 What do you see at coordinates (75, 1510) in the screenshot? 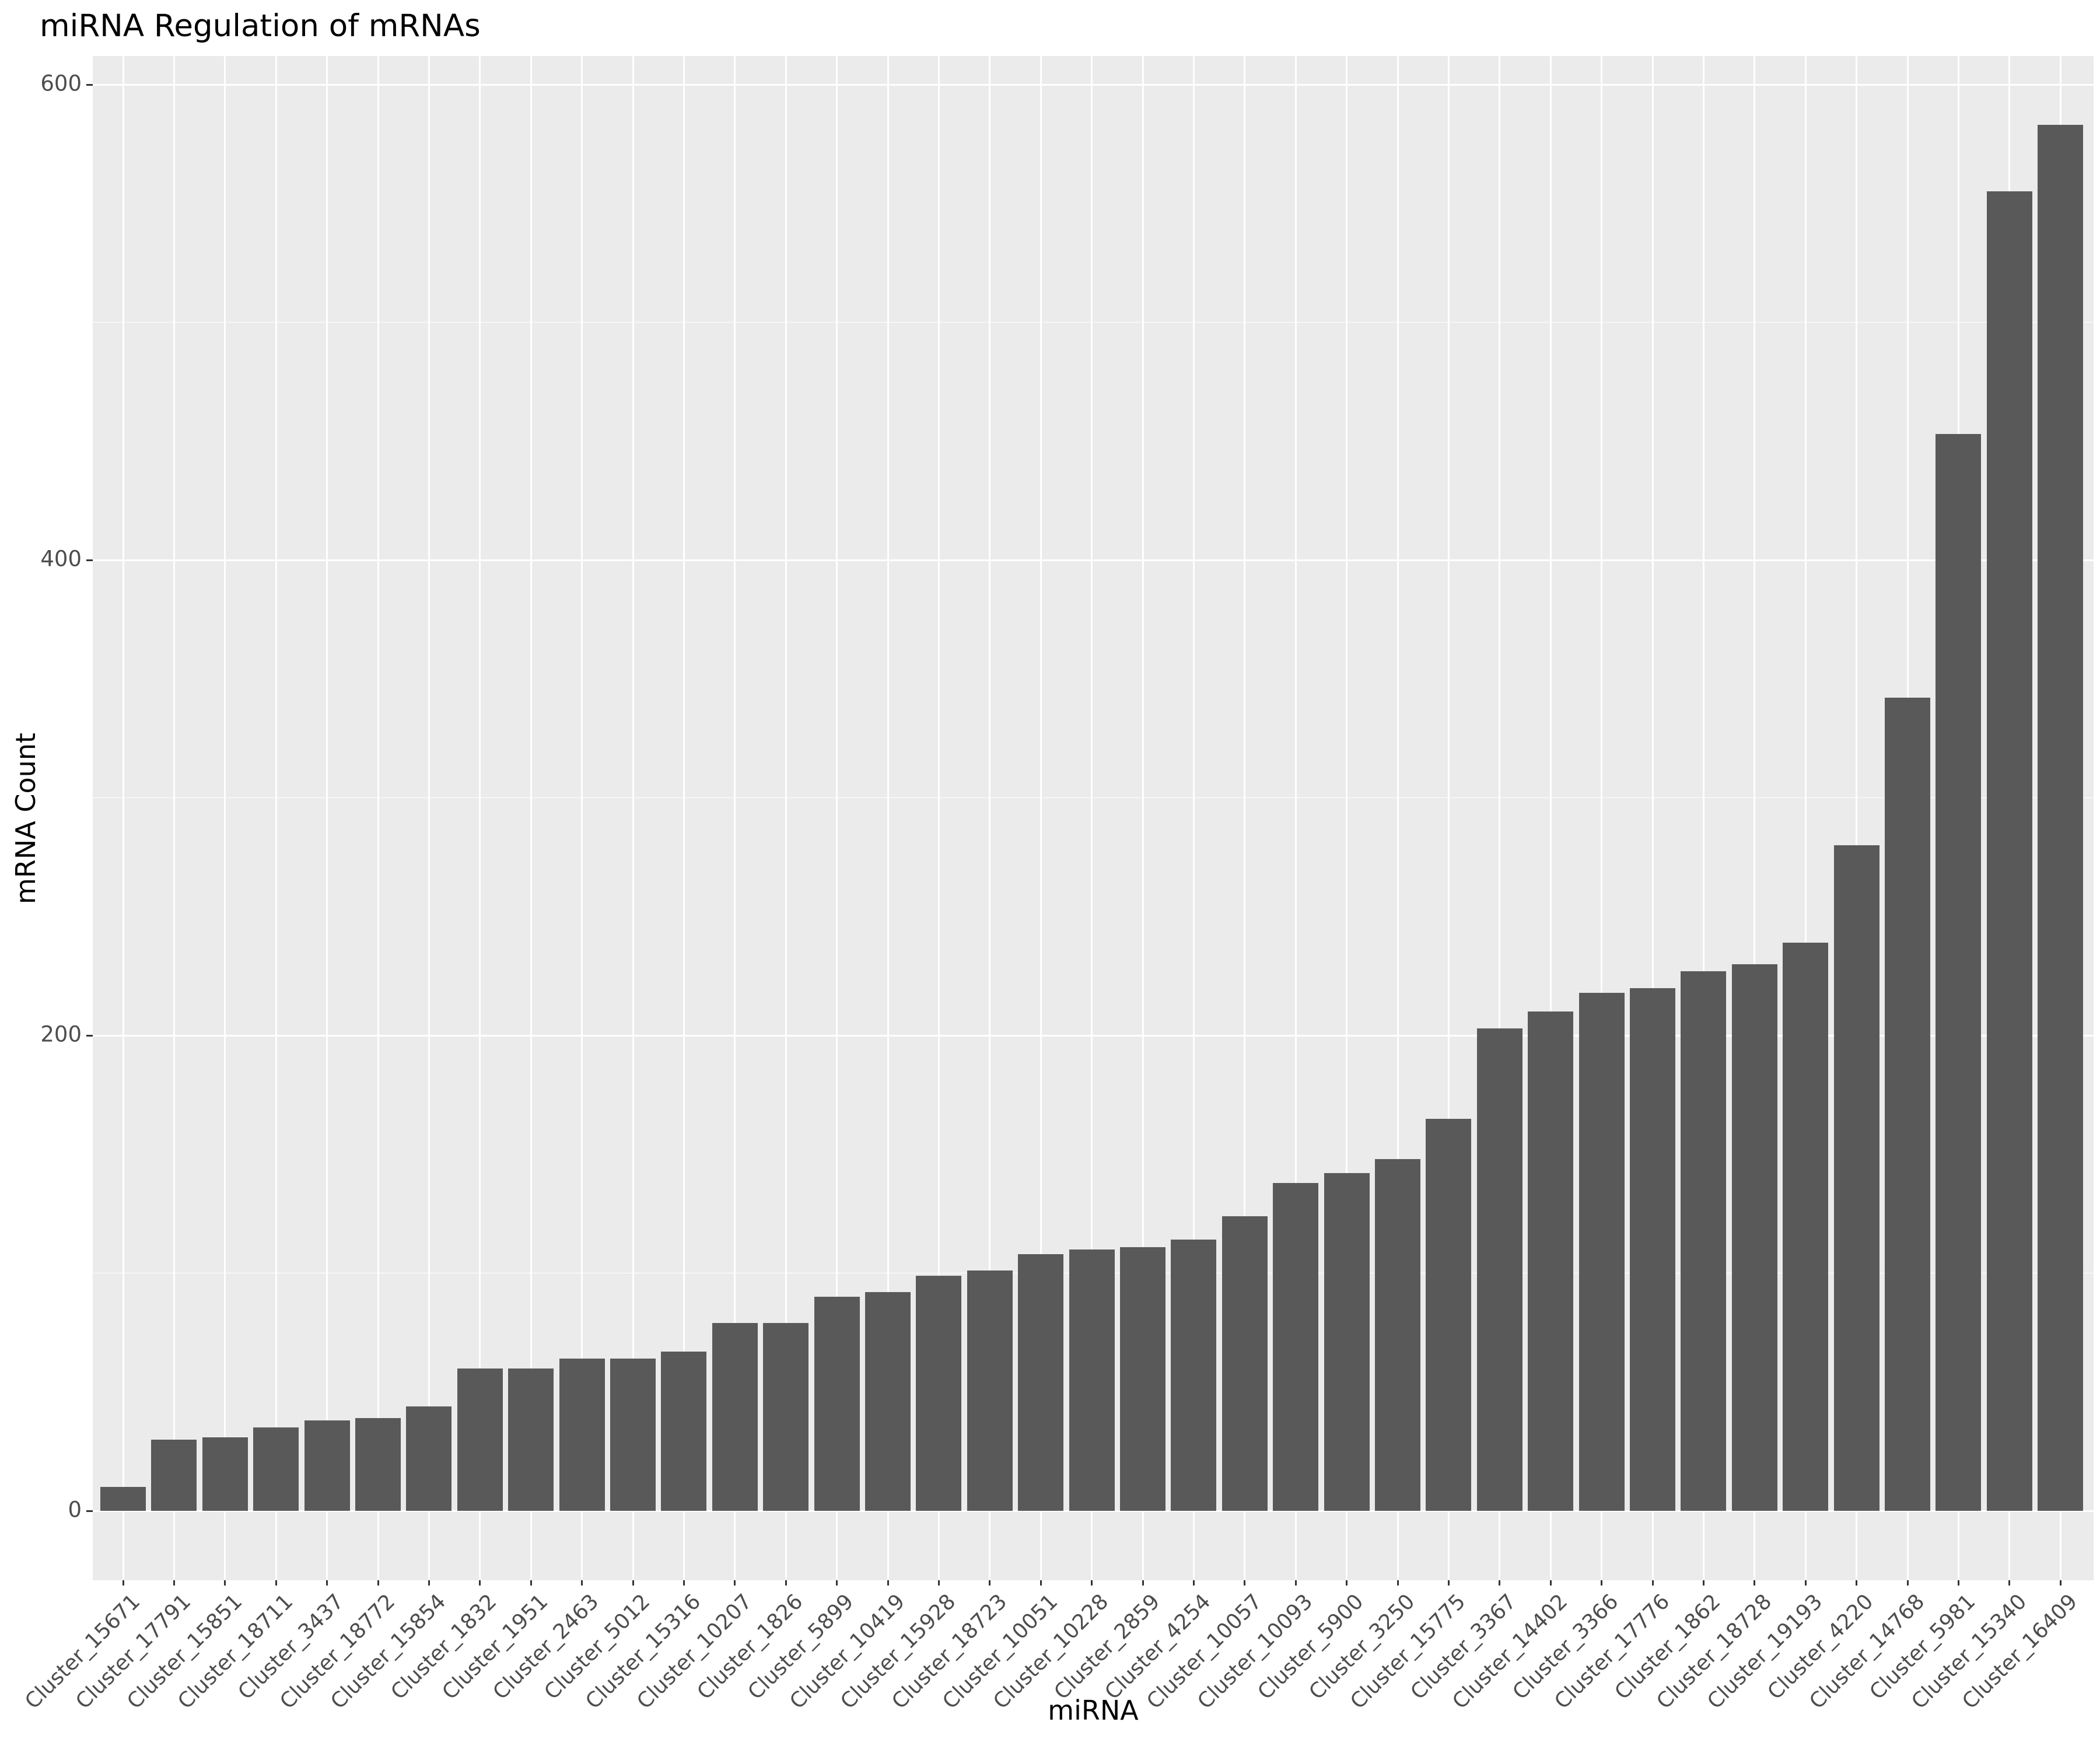
I see `y-tick-label: 0` at bounding box center [75, 1510].